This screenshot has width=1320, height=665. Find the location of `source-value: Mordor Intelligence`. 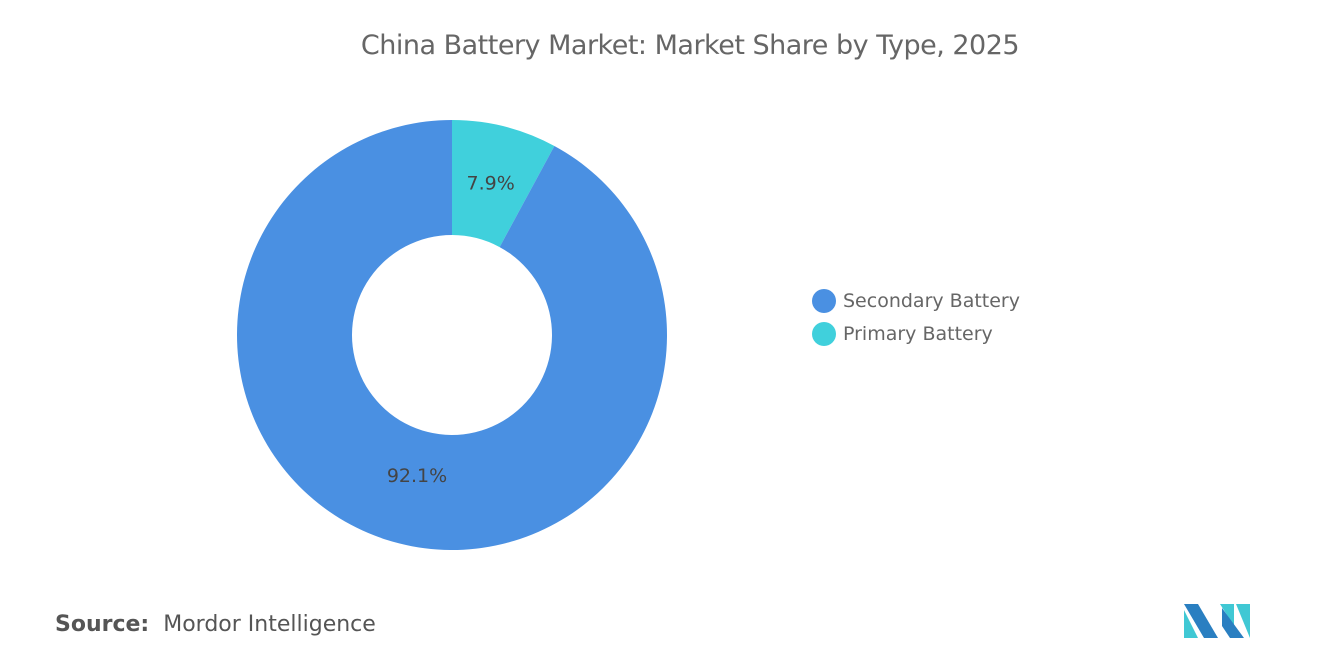

source-value: Mordor Intelligence is located at coordinates (269, 624).